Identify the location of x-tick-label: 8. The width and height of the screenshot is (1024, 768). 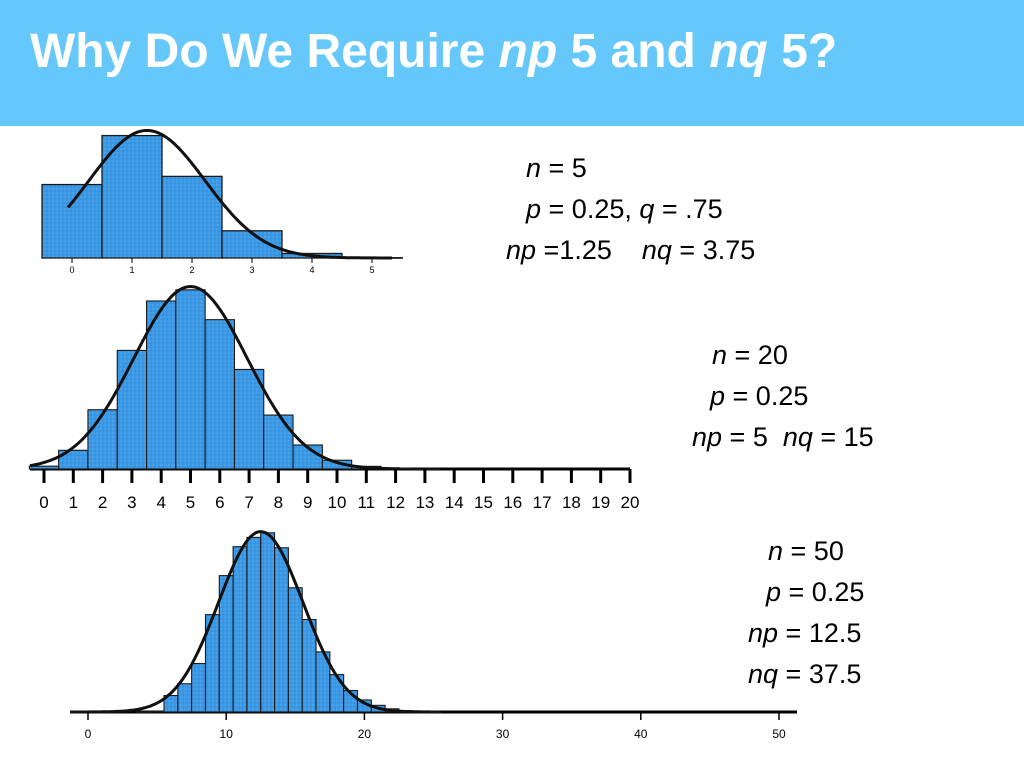
(278, 502).